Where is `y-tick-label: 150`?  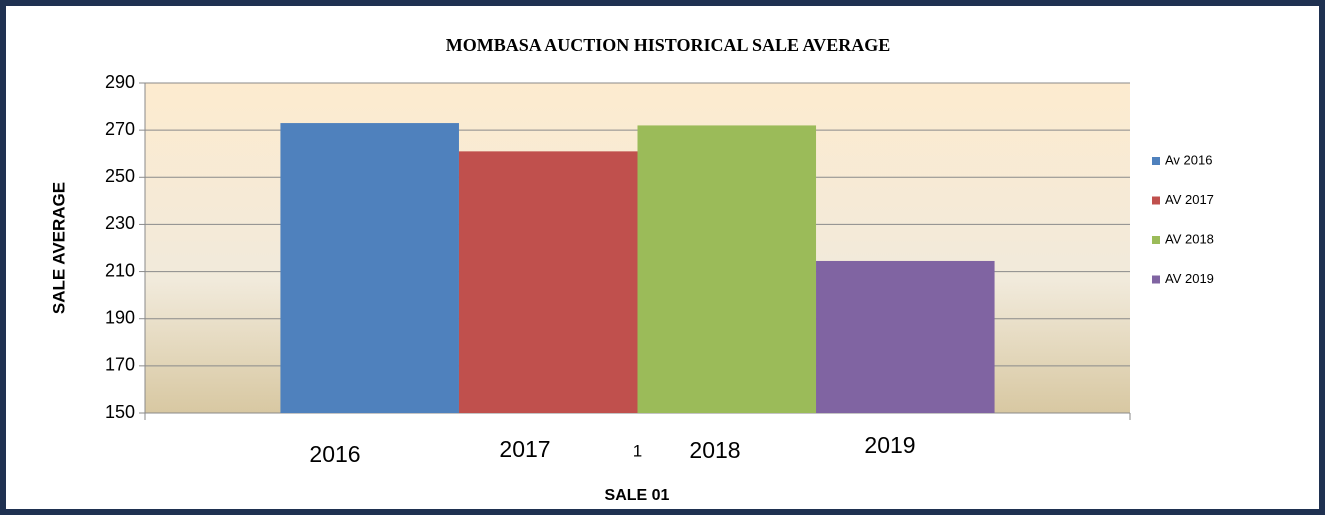 y-tick-label: 150 is located at coordinates (120, 412).